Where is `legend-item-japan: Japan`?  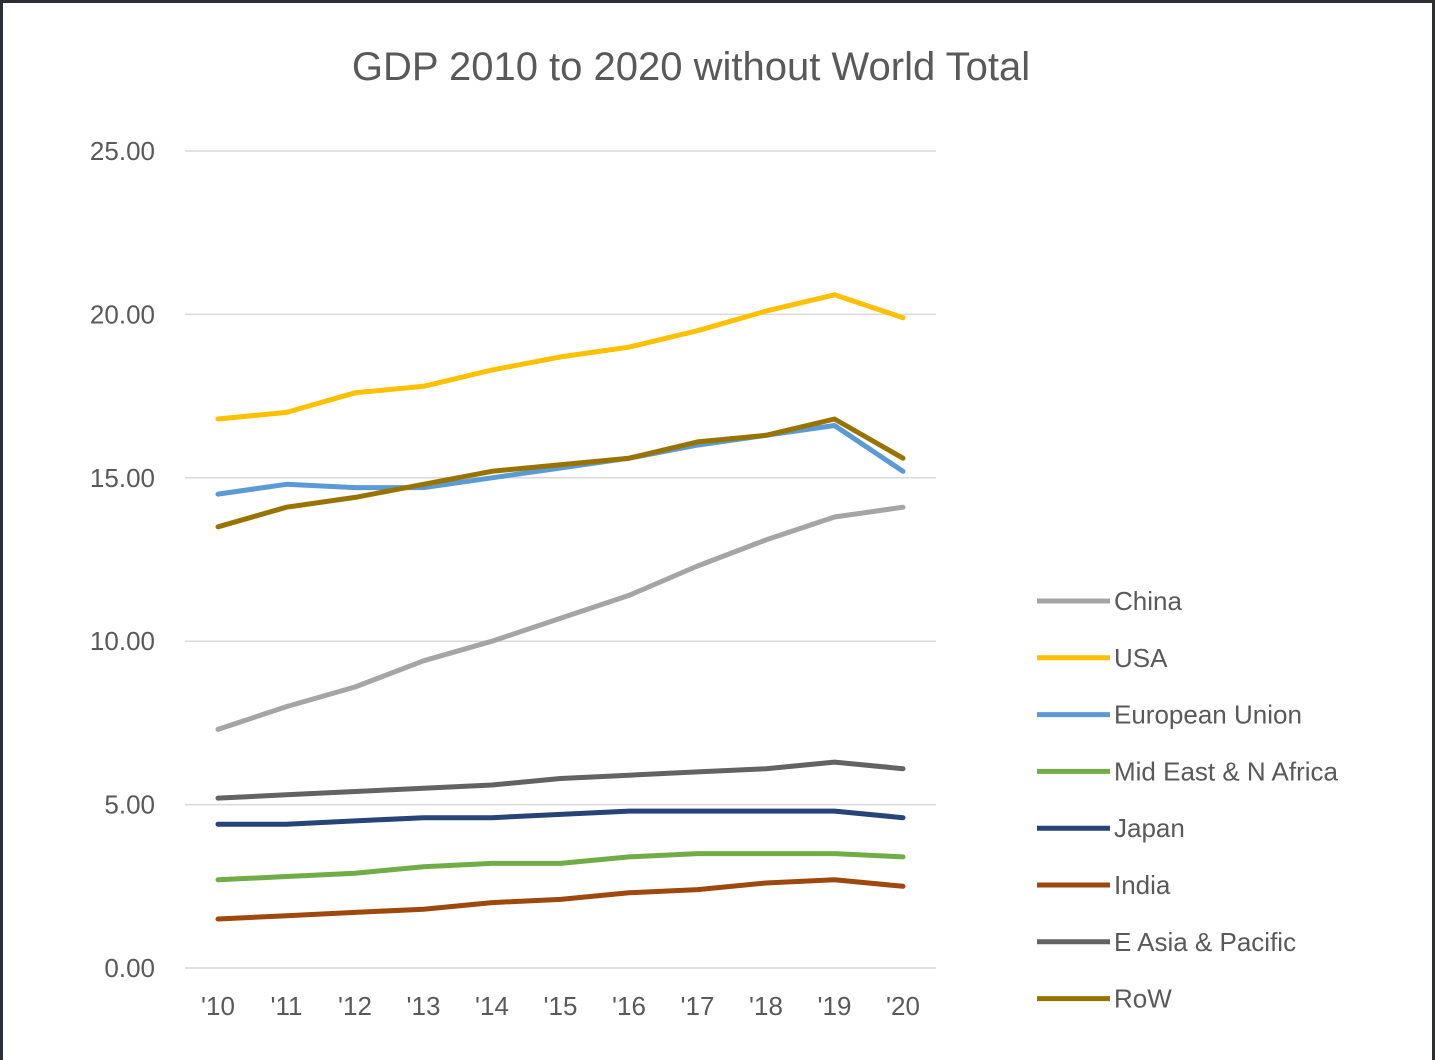 legend-item-japan: Japan is located at coordinates (1111, 828).